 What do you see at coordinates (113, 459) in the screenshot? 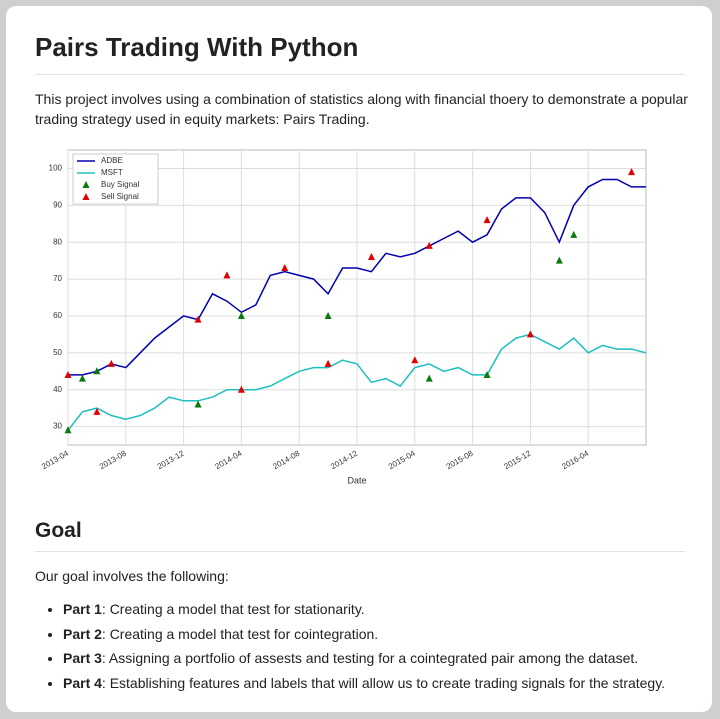
I see `x-tick-label: 2013-08` at bounding box center [113, 459].